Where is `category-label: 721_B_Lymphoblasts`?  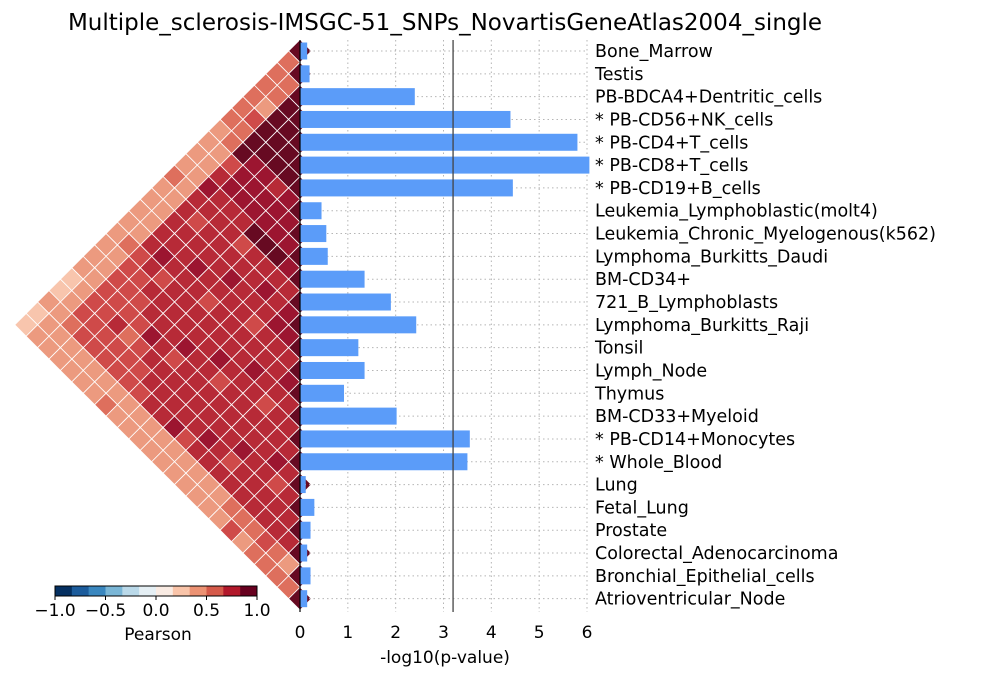
category-label: 721_B_Lymphoblasts is located at coordinates (686, 303).